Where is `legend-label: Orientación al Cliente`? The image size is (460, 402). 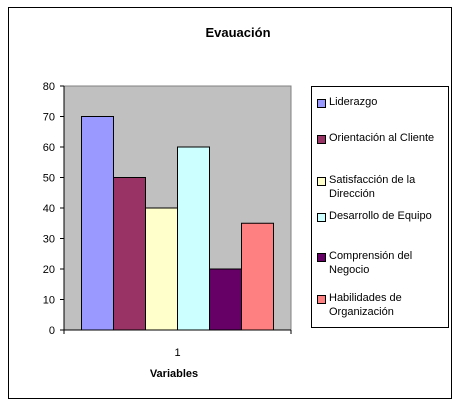 legend-label: Orientación al Cliente is located at coordinates (382, 138).